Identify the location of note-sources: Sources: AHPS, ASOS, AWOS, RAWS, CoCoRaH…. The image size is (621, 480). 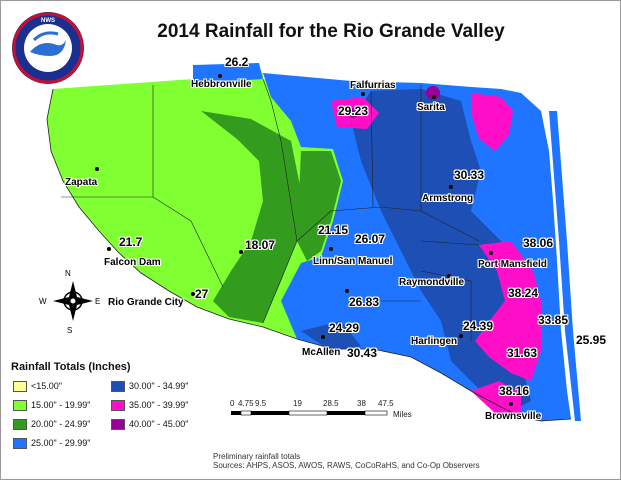
(346, 465).